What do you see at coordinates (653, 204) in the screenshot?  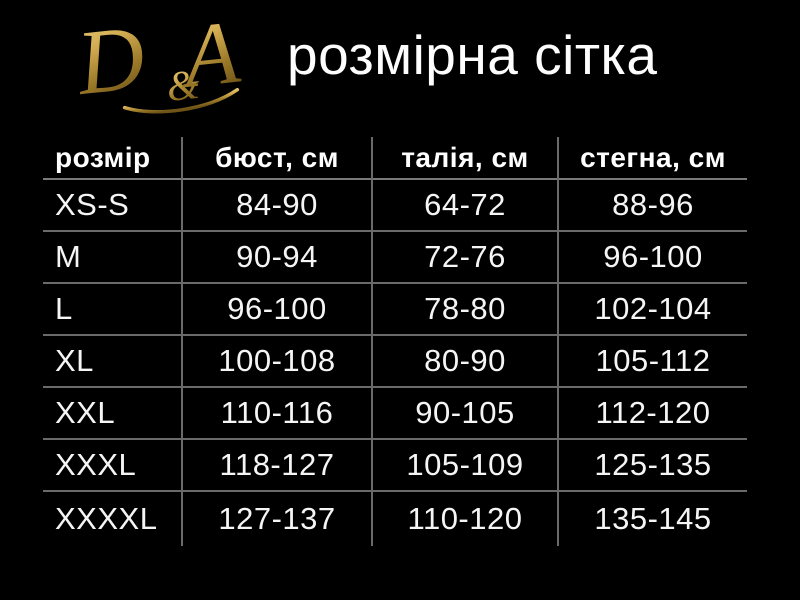 I see `hips-cell: 88-96` at bounding box center [653, 204].